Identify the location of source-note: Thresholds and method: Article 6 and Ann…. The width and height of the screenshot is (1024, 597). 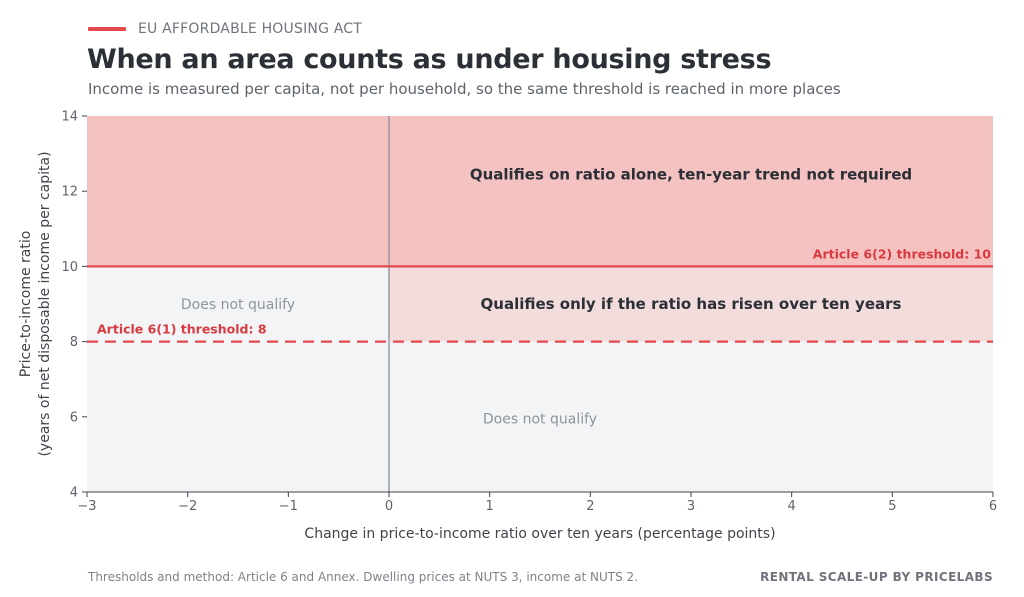
(363, 577).